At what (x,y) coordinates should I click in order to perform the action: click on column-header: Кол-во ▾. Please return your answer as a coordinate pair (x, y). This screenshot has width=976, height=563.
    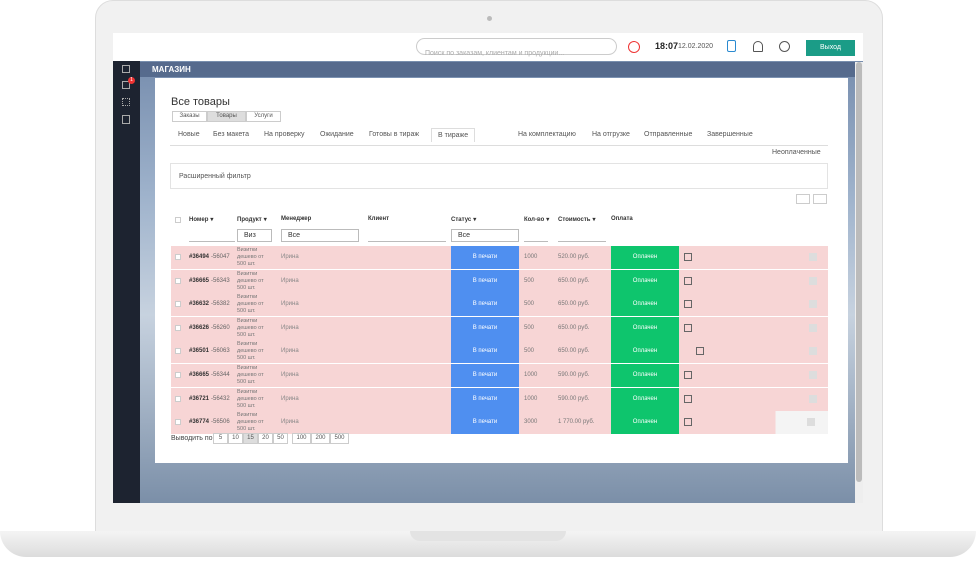
    Looking at the image, I should click on (537, 220).